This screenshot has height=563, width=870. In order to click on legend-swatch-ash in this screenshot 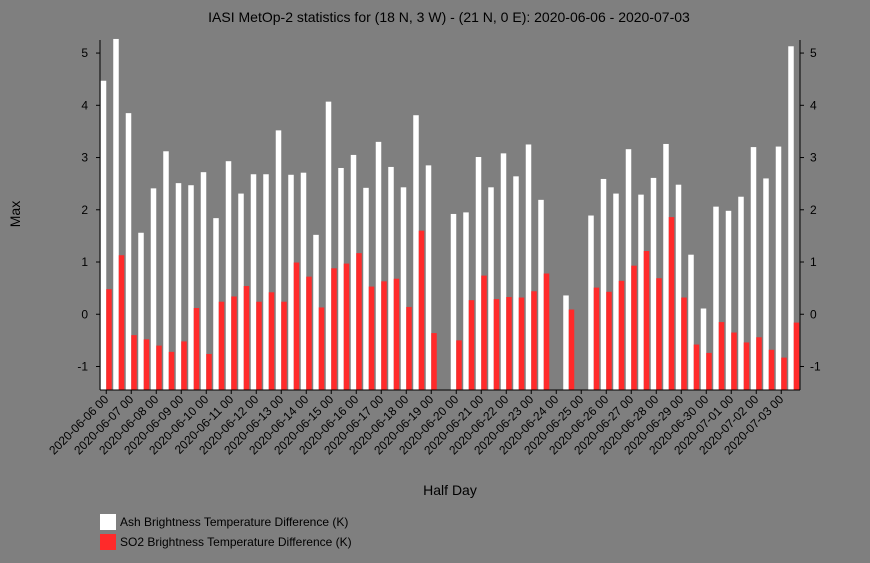, I will do `click(108, 522)`.